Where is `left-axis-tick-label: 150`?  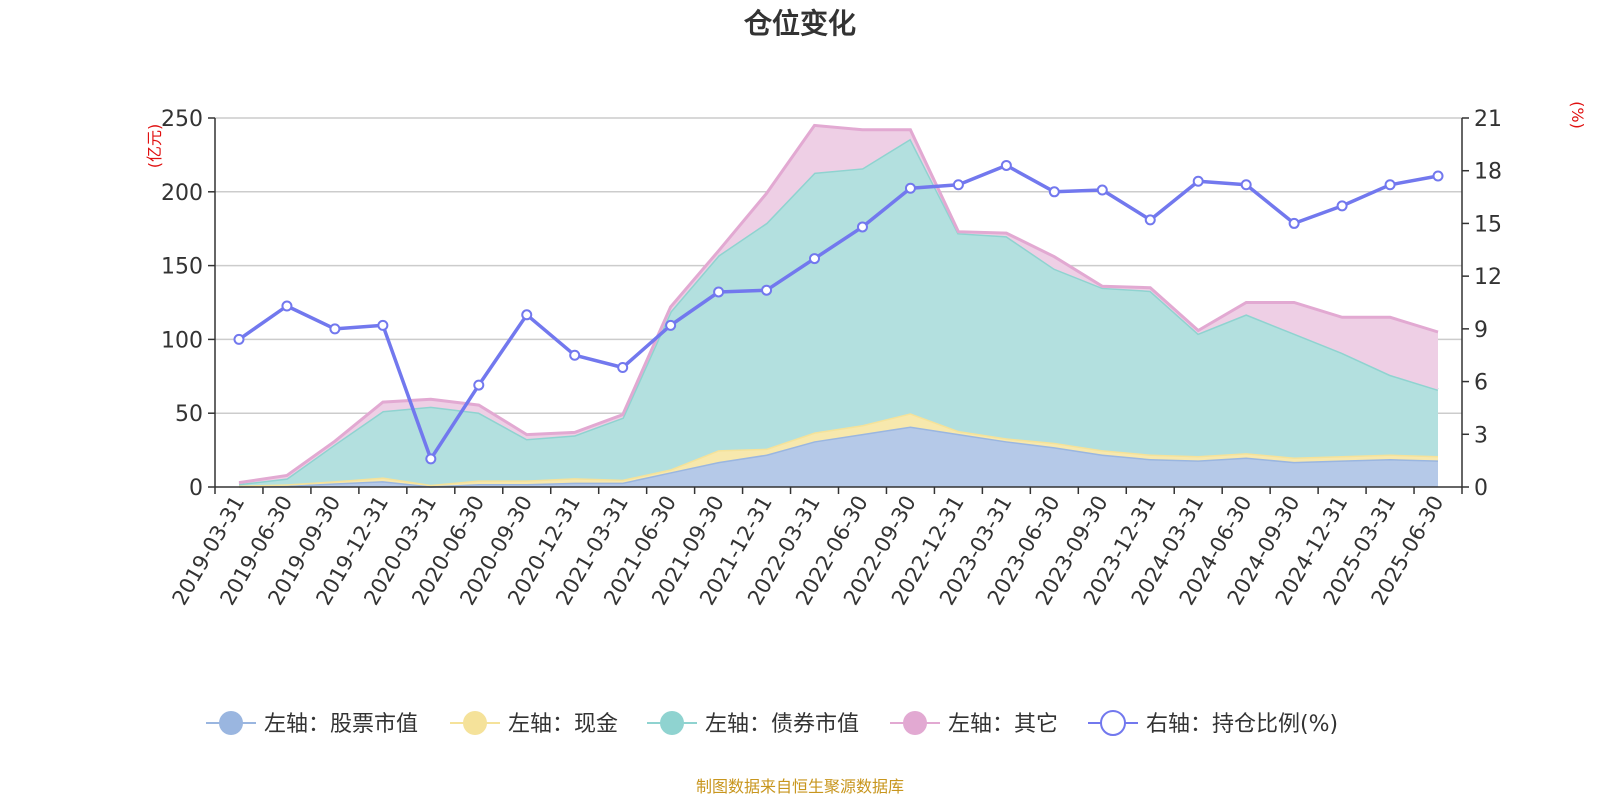
left-axis-tick-label: 150 is located at coordinates (182, 267).